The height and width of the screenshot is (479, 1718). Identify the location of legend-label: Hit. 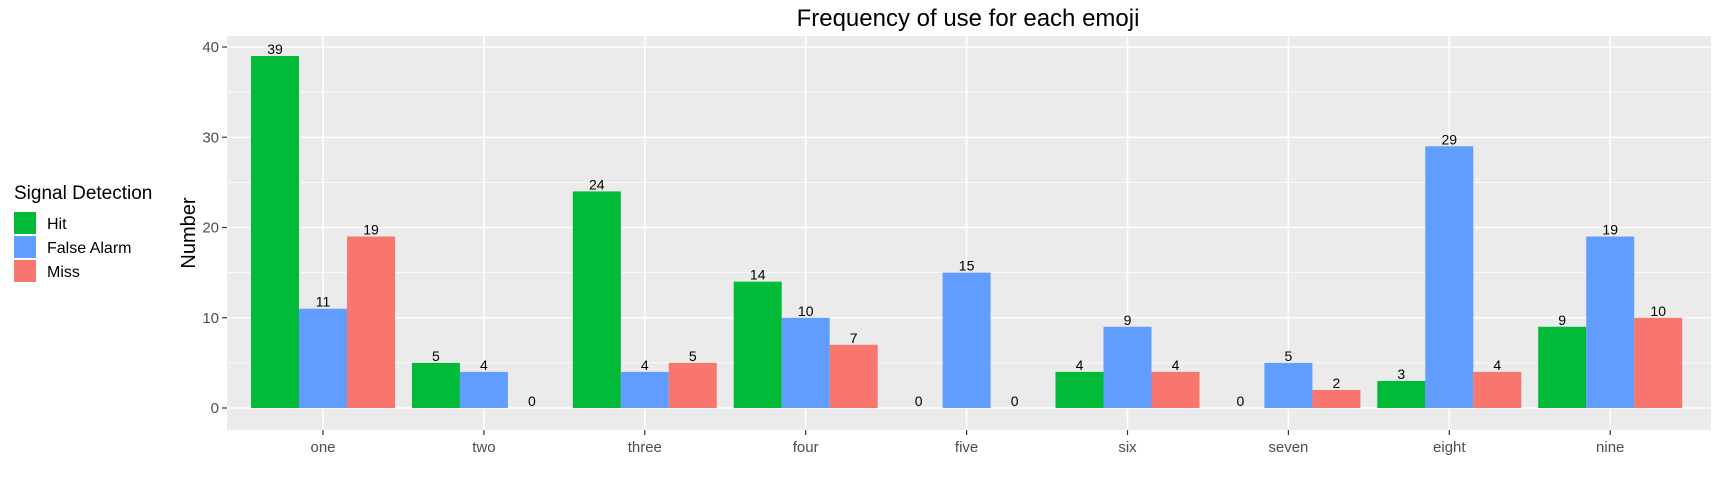
(57, 224).